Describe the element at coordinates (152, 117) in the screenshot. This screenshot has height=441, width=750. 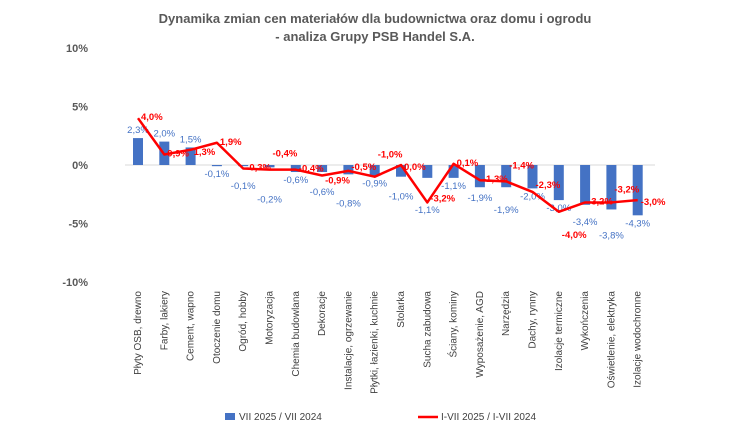
I see `line-data-label: 4,0%` at that location.